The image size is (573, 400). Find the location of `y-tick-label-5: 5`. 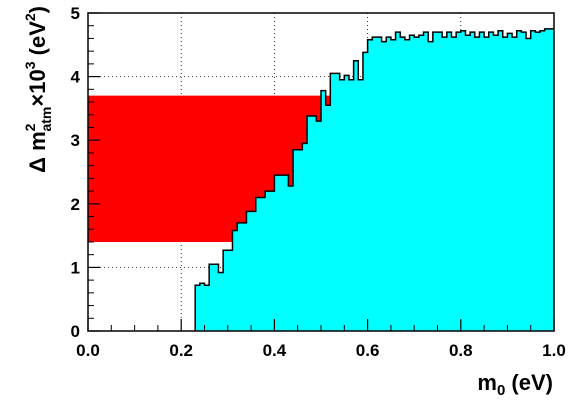

y-tick-label-5: 5 is located at coordinates (75, 13).